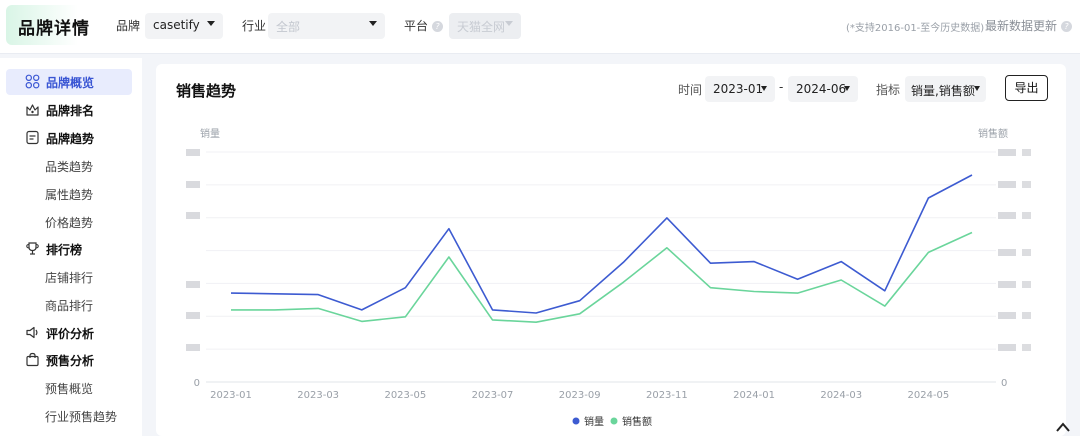 The height and width of the screenshot is (436, 1080). Describe the element at coordinates (32, 81) in the screenshot. I see `grid-icon` at that location.